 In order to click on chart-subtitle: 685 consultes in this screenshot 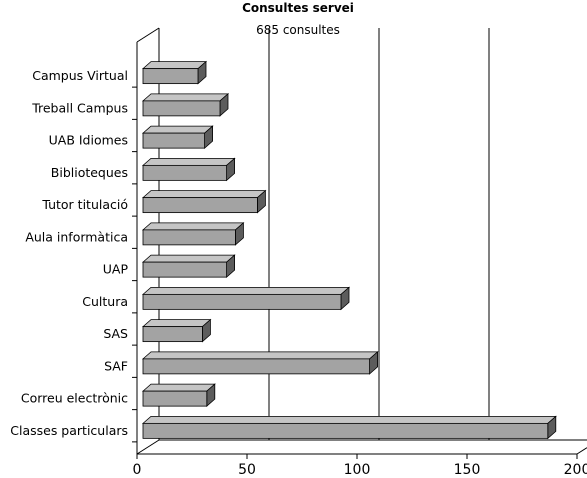, I will do `click(298, 30)`.